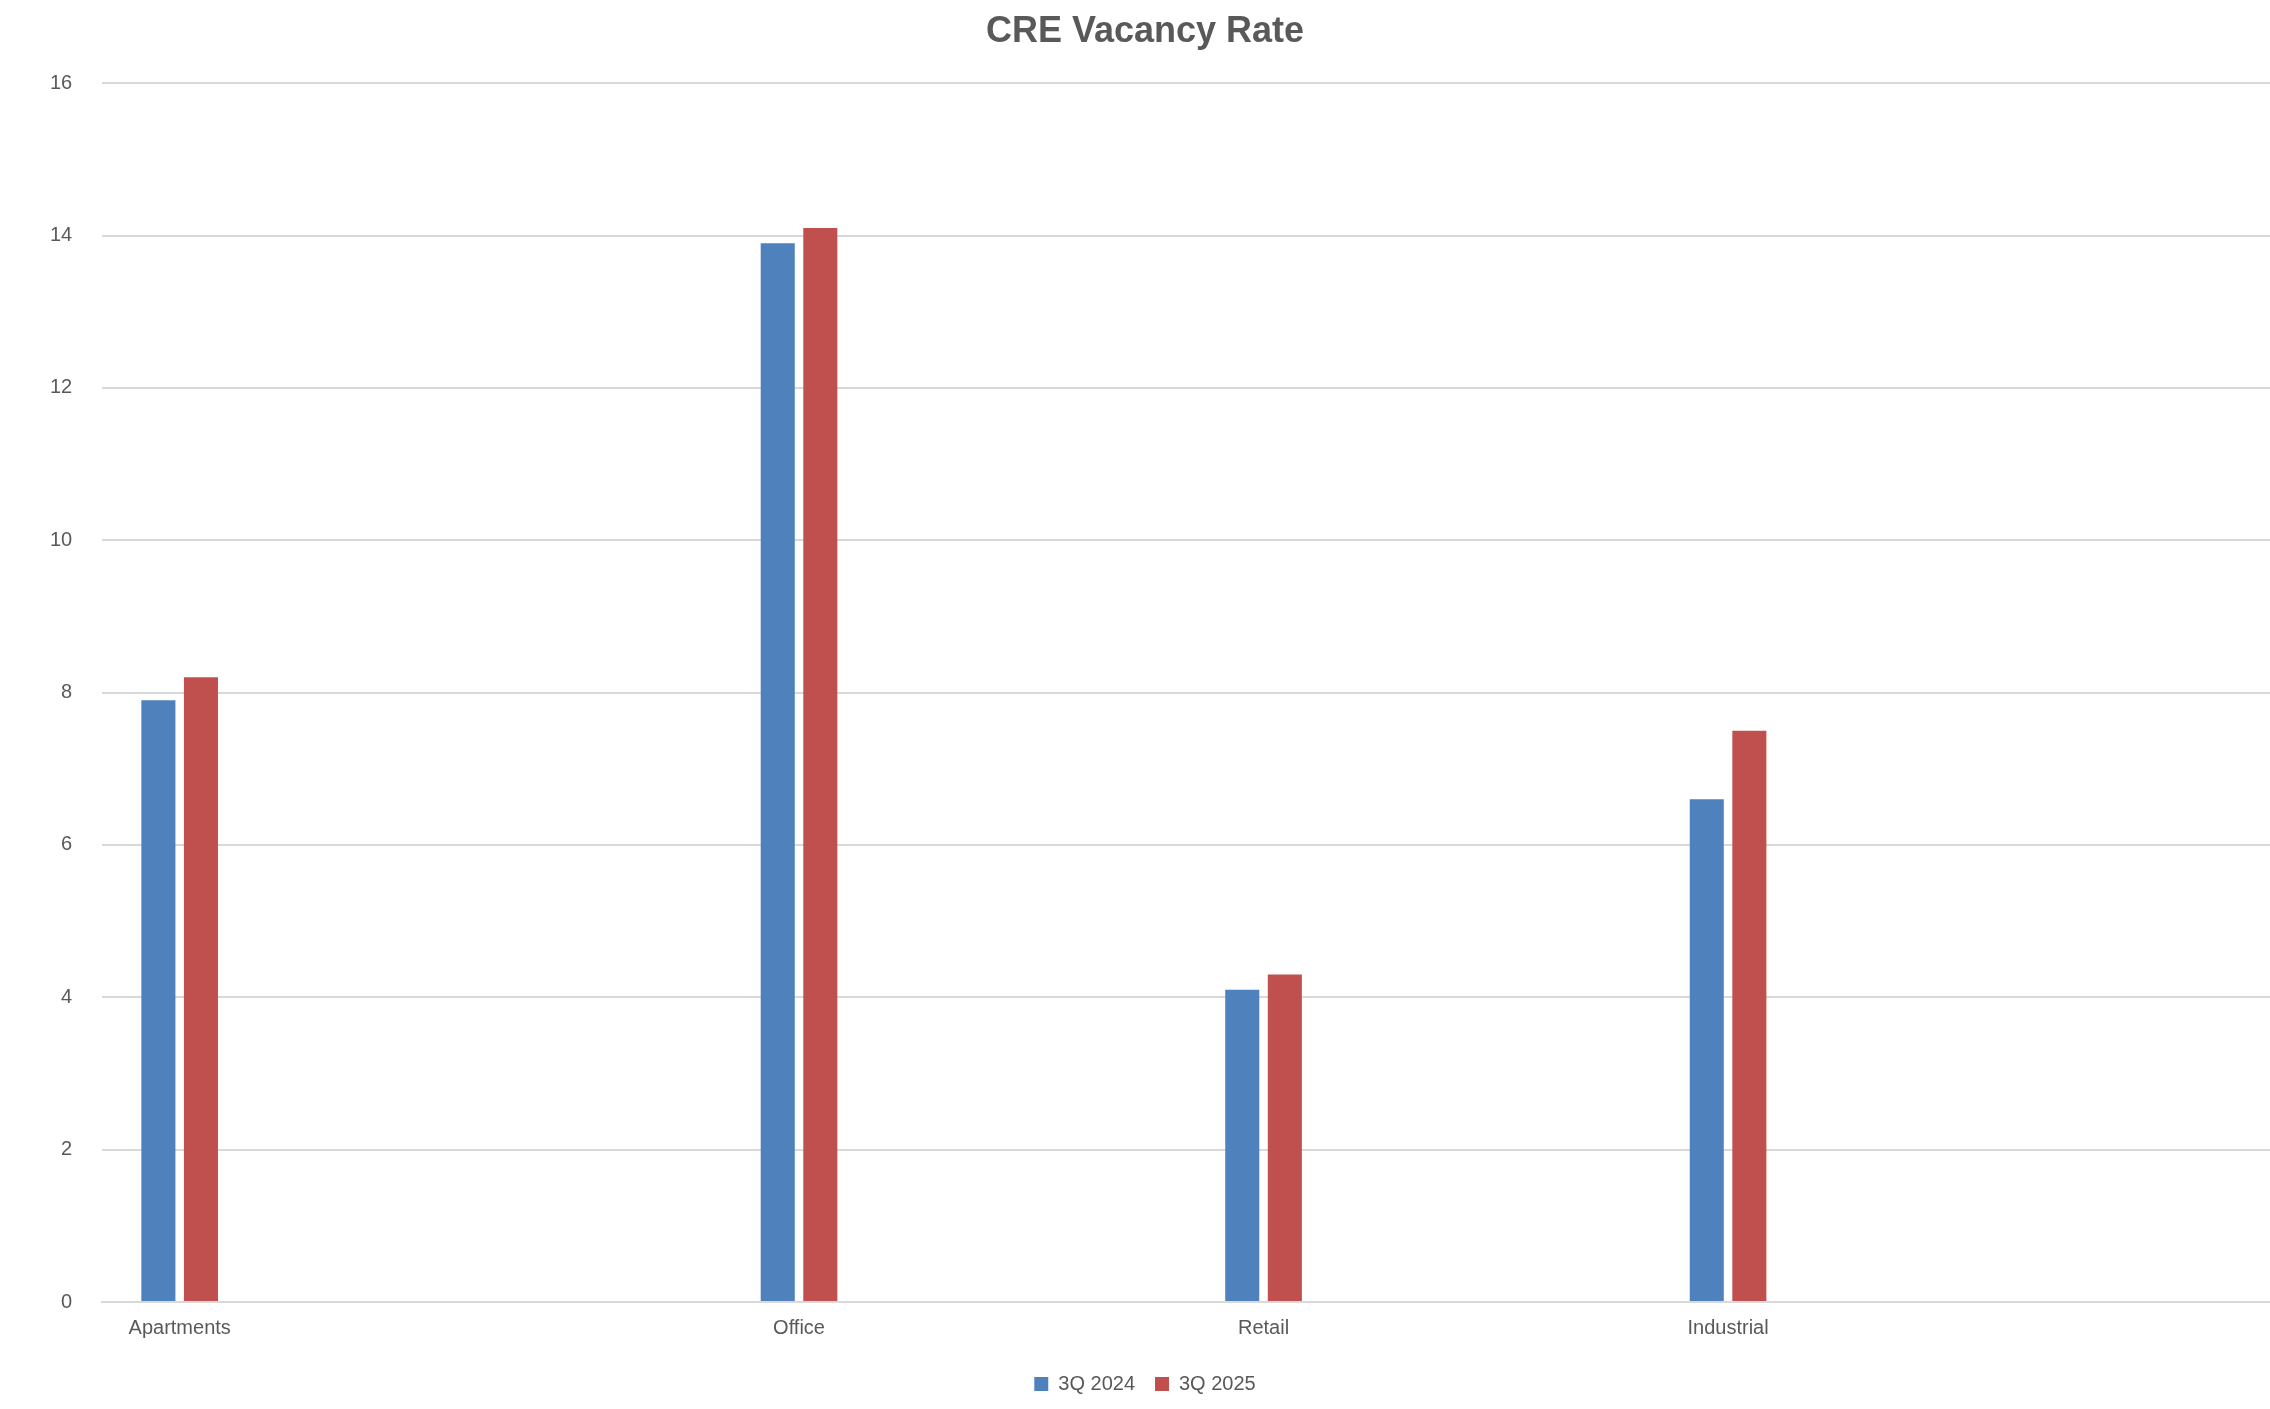 The image size is (2270, 1409). What do you see at coordinates (1263, 1326) in the screenshot?
I see `x-tick-label: Retail` at bounding box center [1263, 1326].